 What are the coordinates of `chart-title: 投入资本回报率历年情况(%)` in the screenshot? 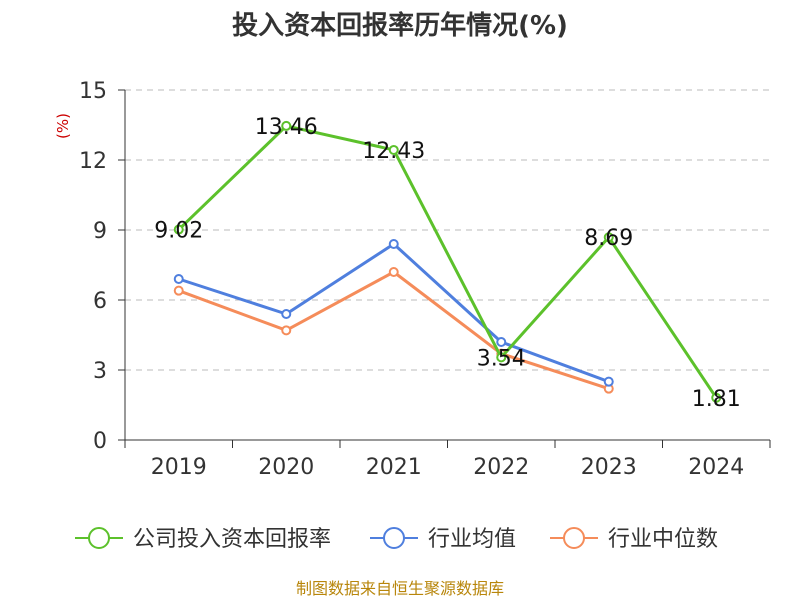 It's located at (400, 25).